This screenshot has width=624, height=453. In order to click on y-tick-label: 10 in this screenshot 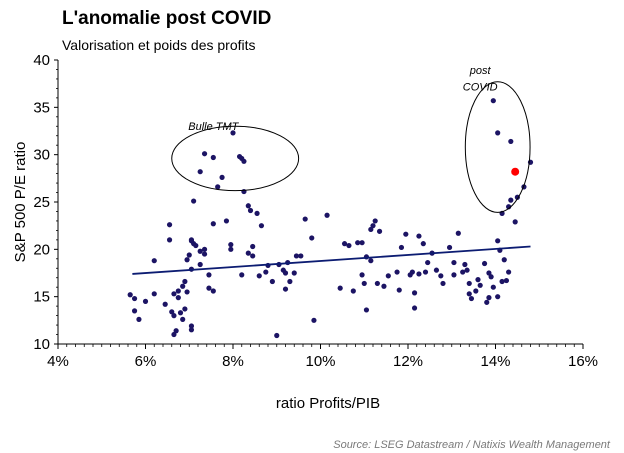, I will do `click(41, 344)`.